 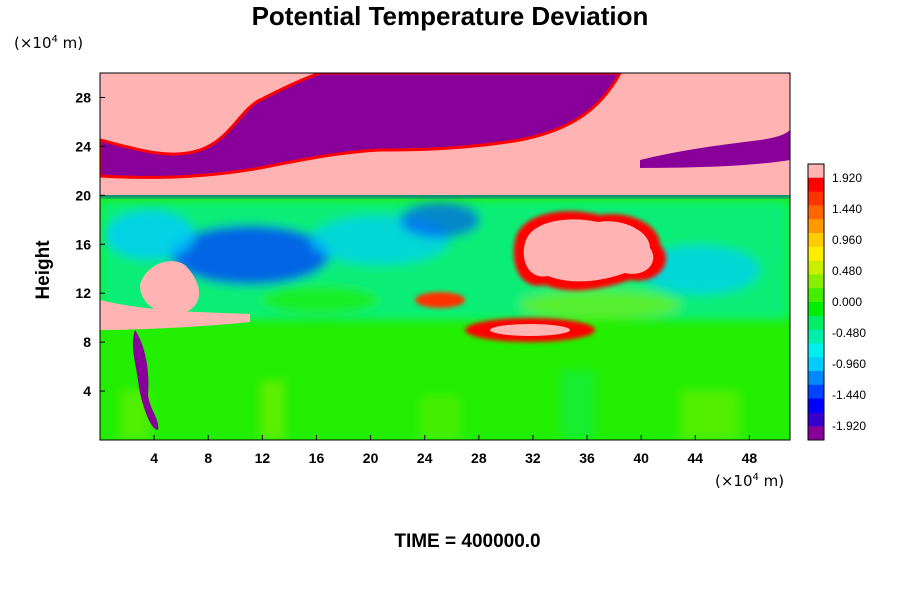 I want to click on y-axis-unit: (×104 m), so click(x=48, y=43).